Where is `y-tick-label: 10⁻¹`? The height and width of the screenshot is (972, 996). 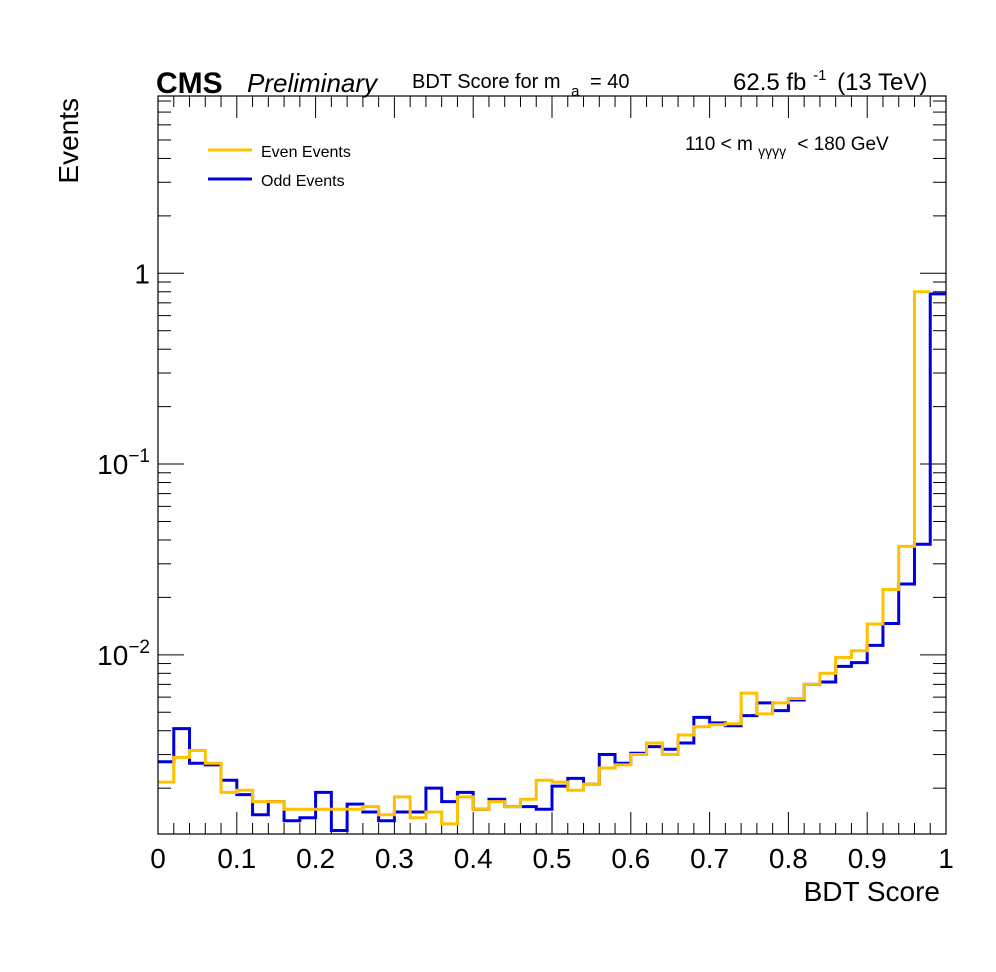 y-tick-label: 10⁻¹ is located at coordinates (123, 463).